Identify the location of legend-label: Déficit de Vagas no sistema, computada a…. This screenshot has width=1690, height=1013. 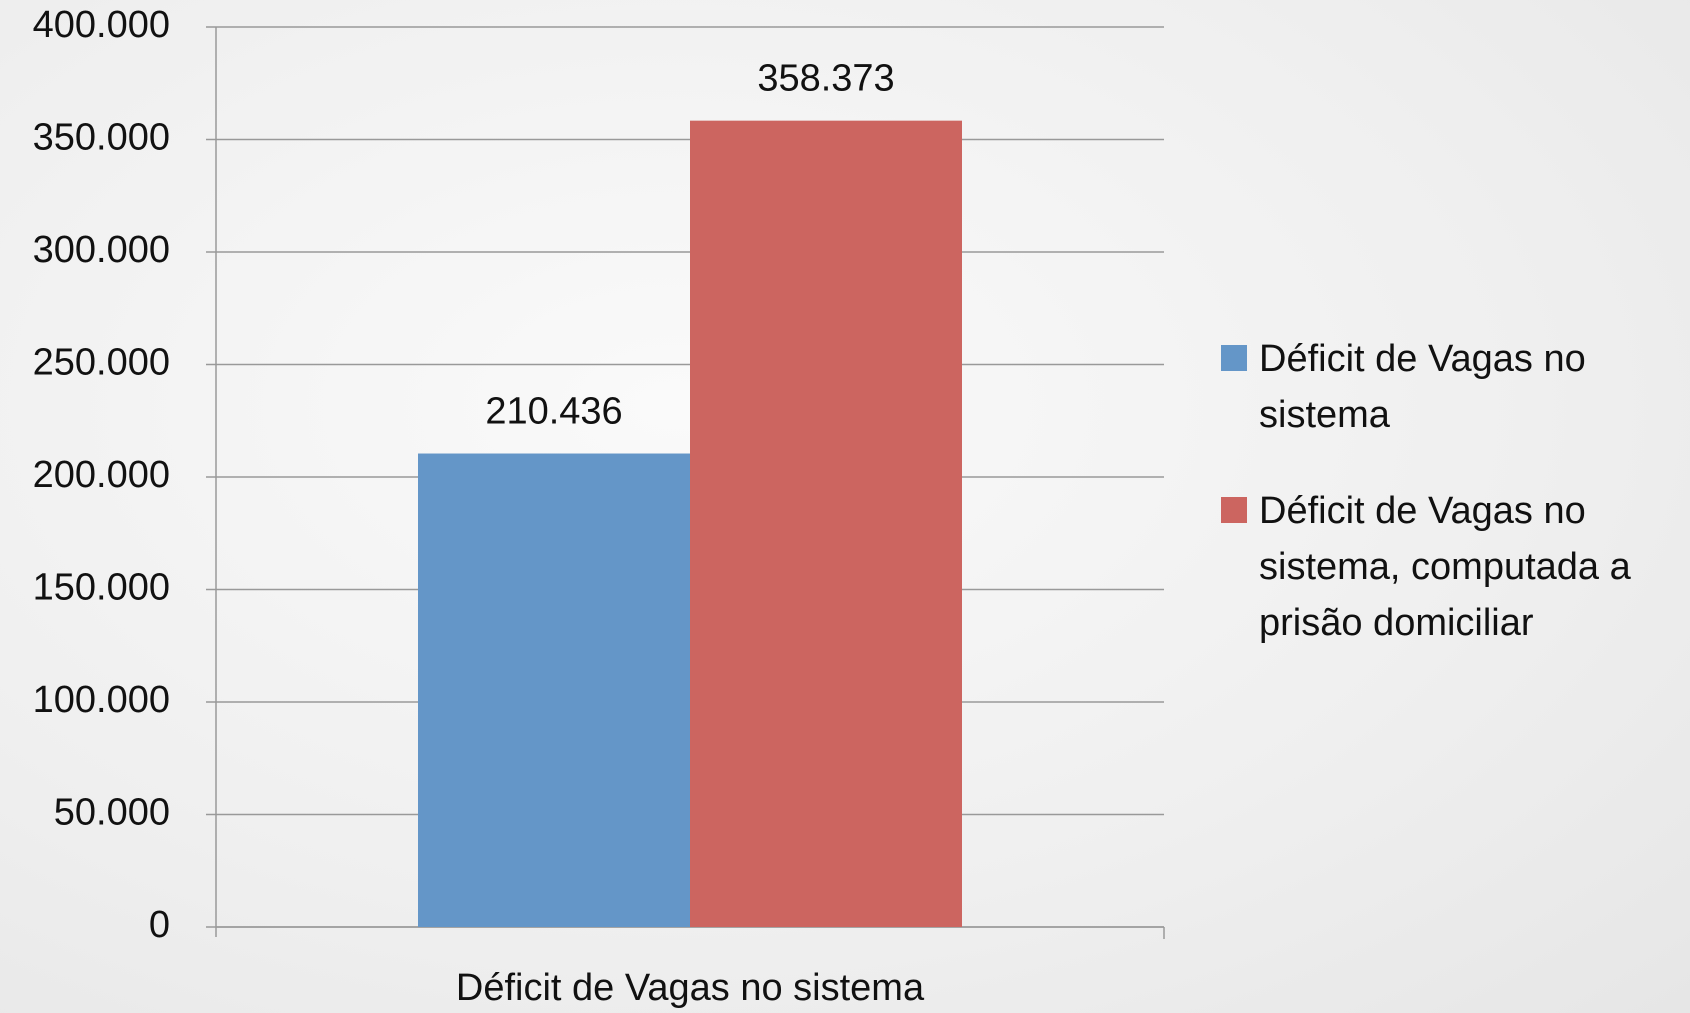
(1445, 567).